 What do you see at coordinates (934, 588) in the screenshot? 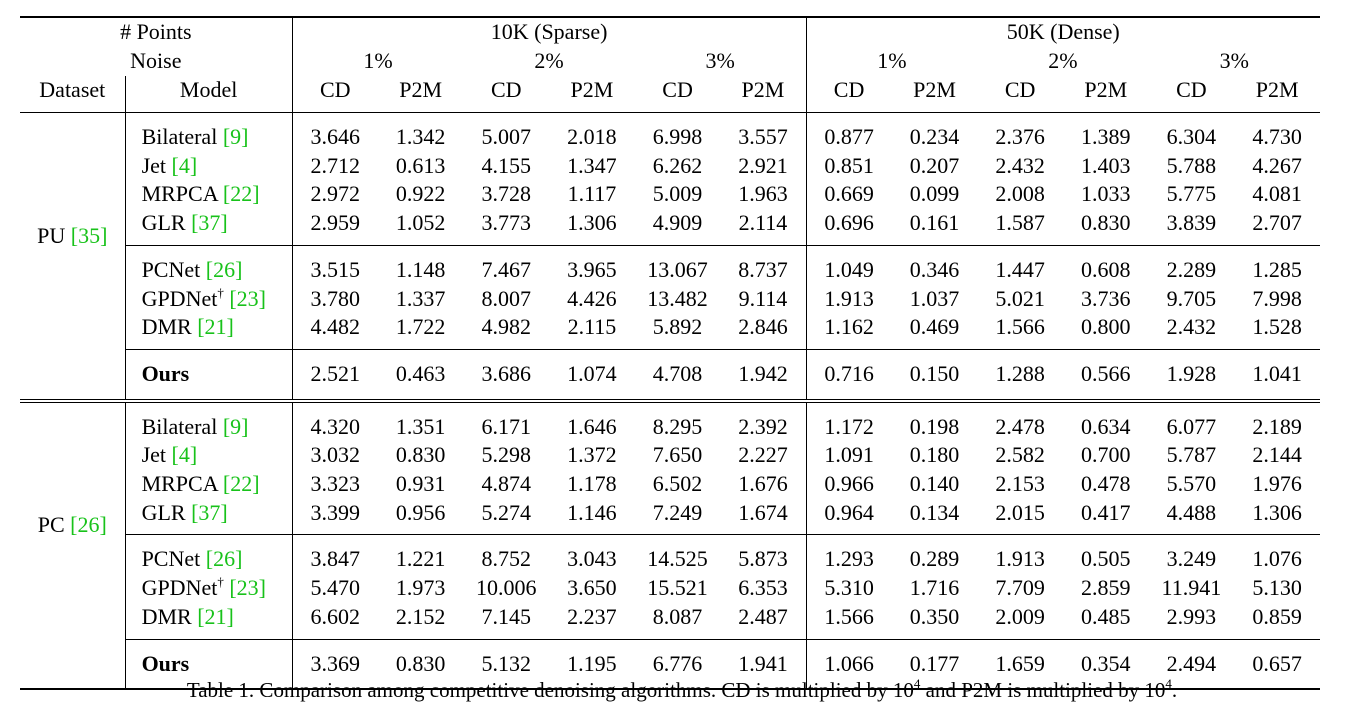
I see `value-cell: 1.716` at bounding box center [934, 588].